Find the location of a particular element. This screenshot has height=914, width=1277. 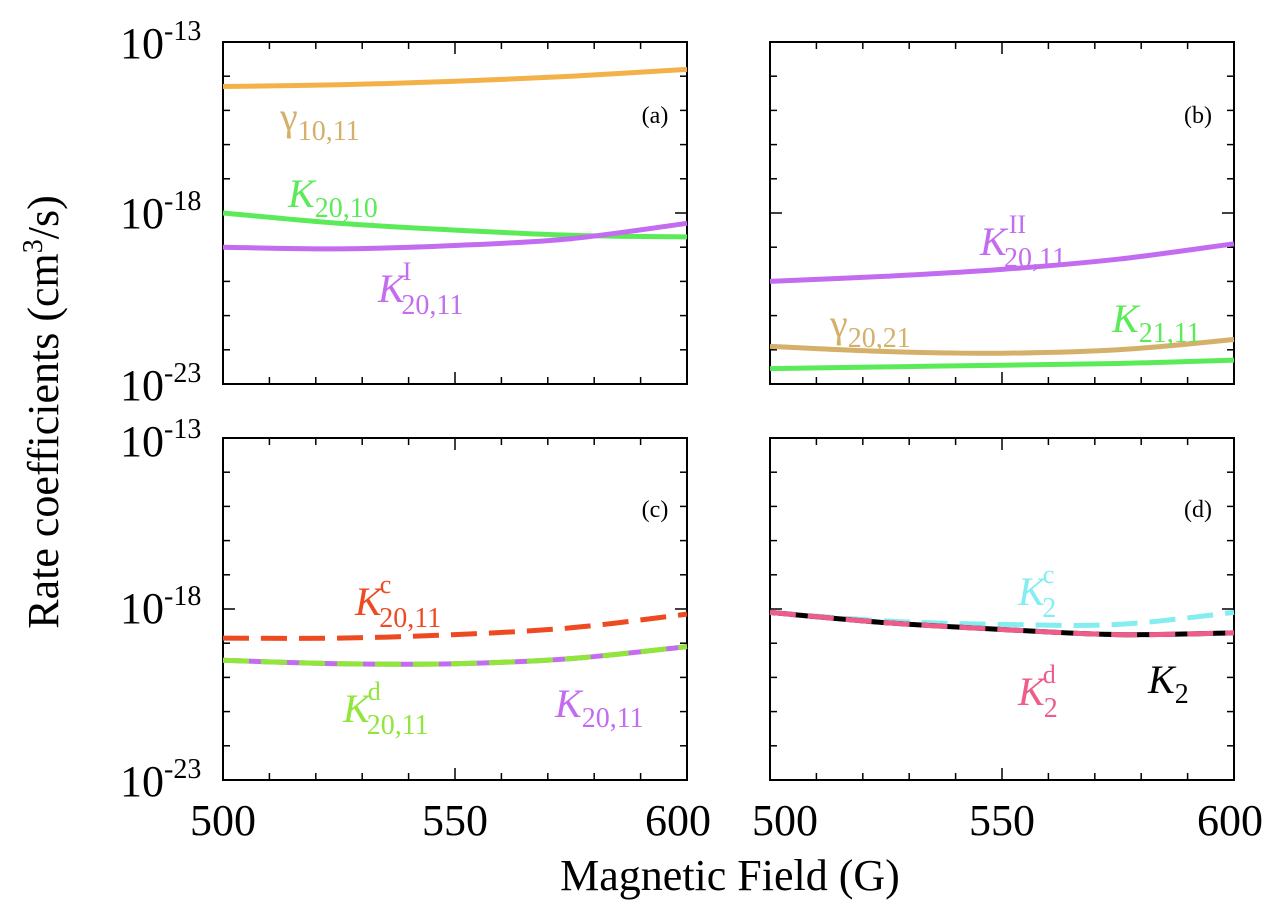

panel-a: (a) is located at coordinates (455, 213).